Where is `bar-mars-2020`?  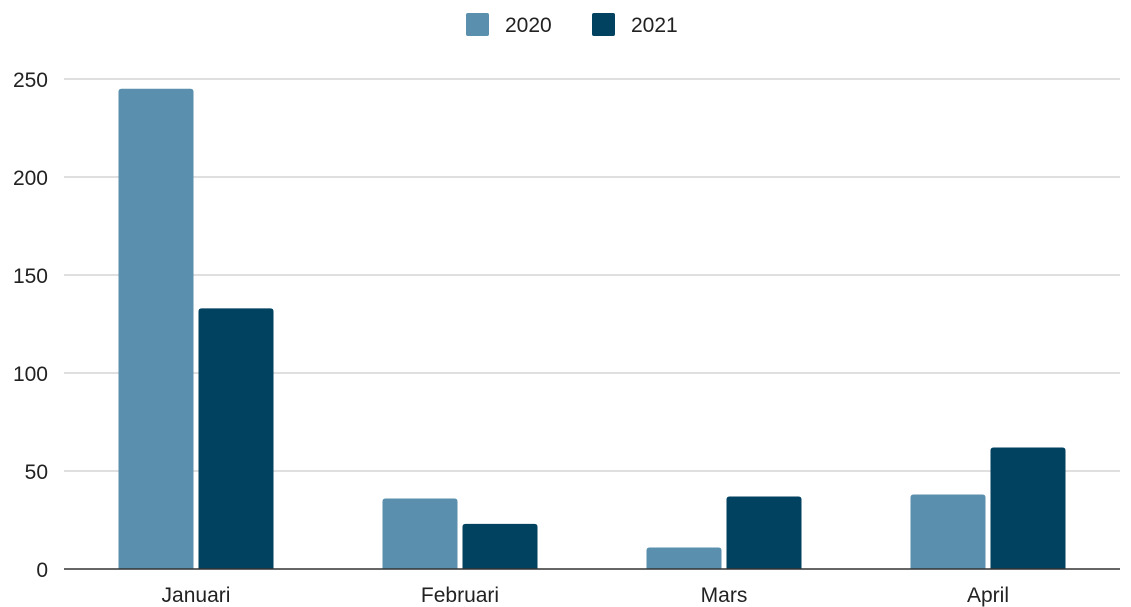
bar-mars-2020 is located at coordinates (684, 558).